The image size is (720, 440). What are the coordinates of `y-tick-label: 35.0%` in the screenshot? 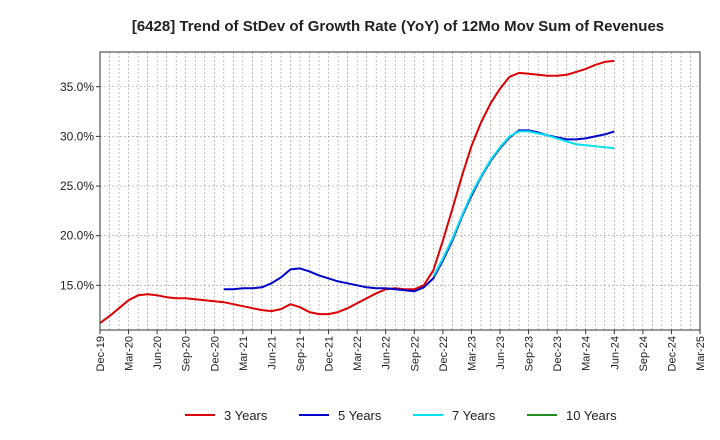 It's located at (77, 87).